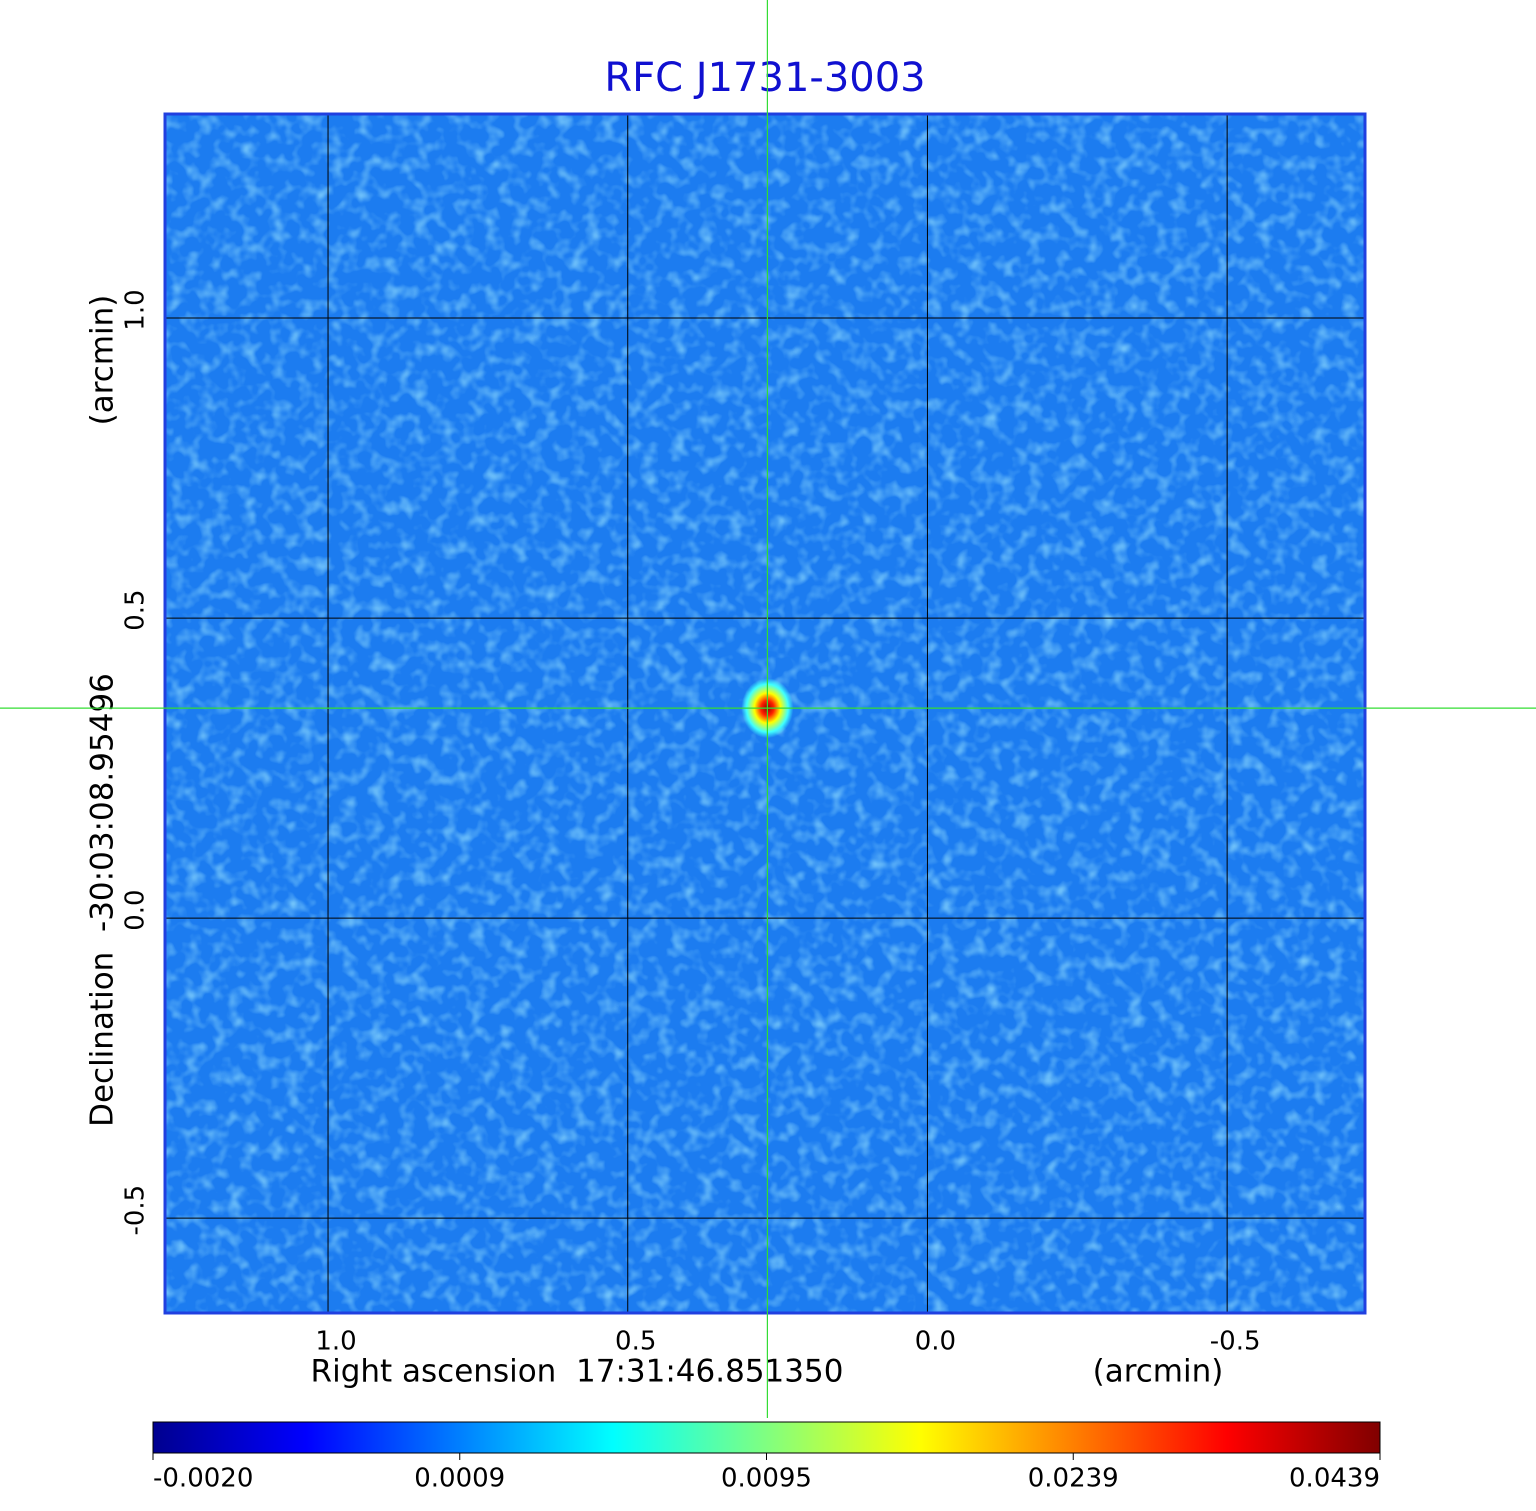 The width and height of the screenshot is (1536, 1511). What do you see at coordinates (1158, 1372) in the screenshot?
I see `x-axis-unit: (arcmin)` at bounding box center [1158, 1372].